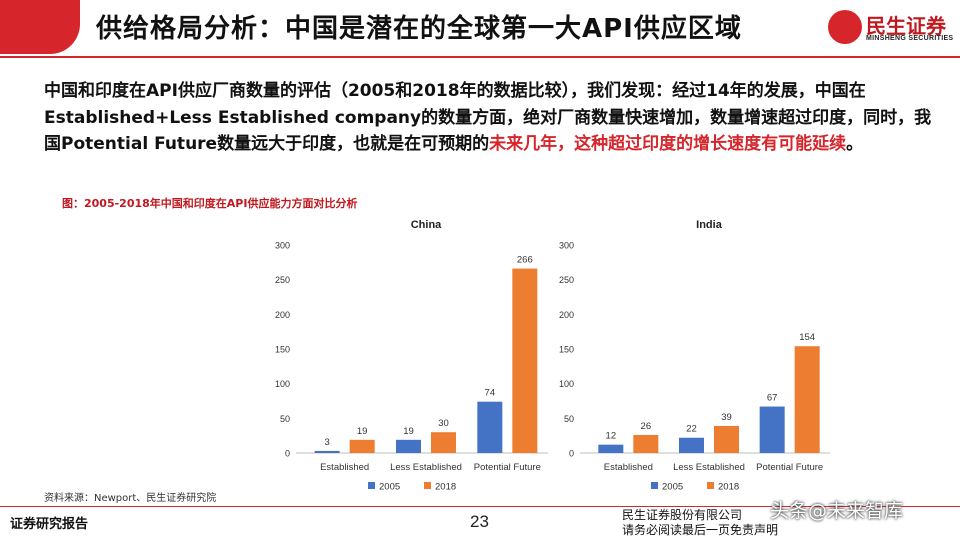 The image size is (960, 540). What do you see at coordinates (910, 38) in the screenshot?
I see `logo-english-name: MINSHENG SECURITIES` at bounding box center [910, 38].